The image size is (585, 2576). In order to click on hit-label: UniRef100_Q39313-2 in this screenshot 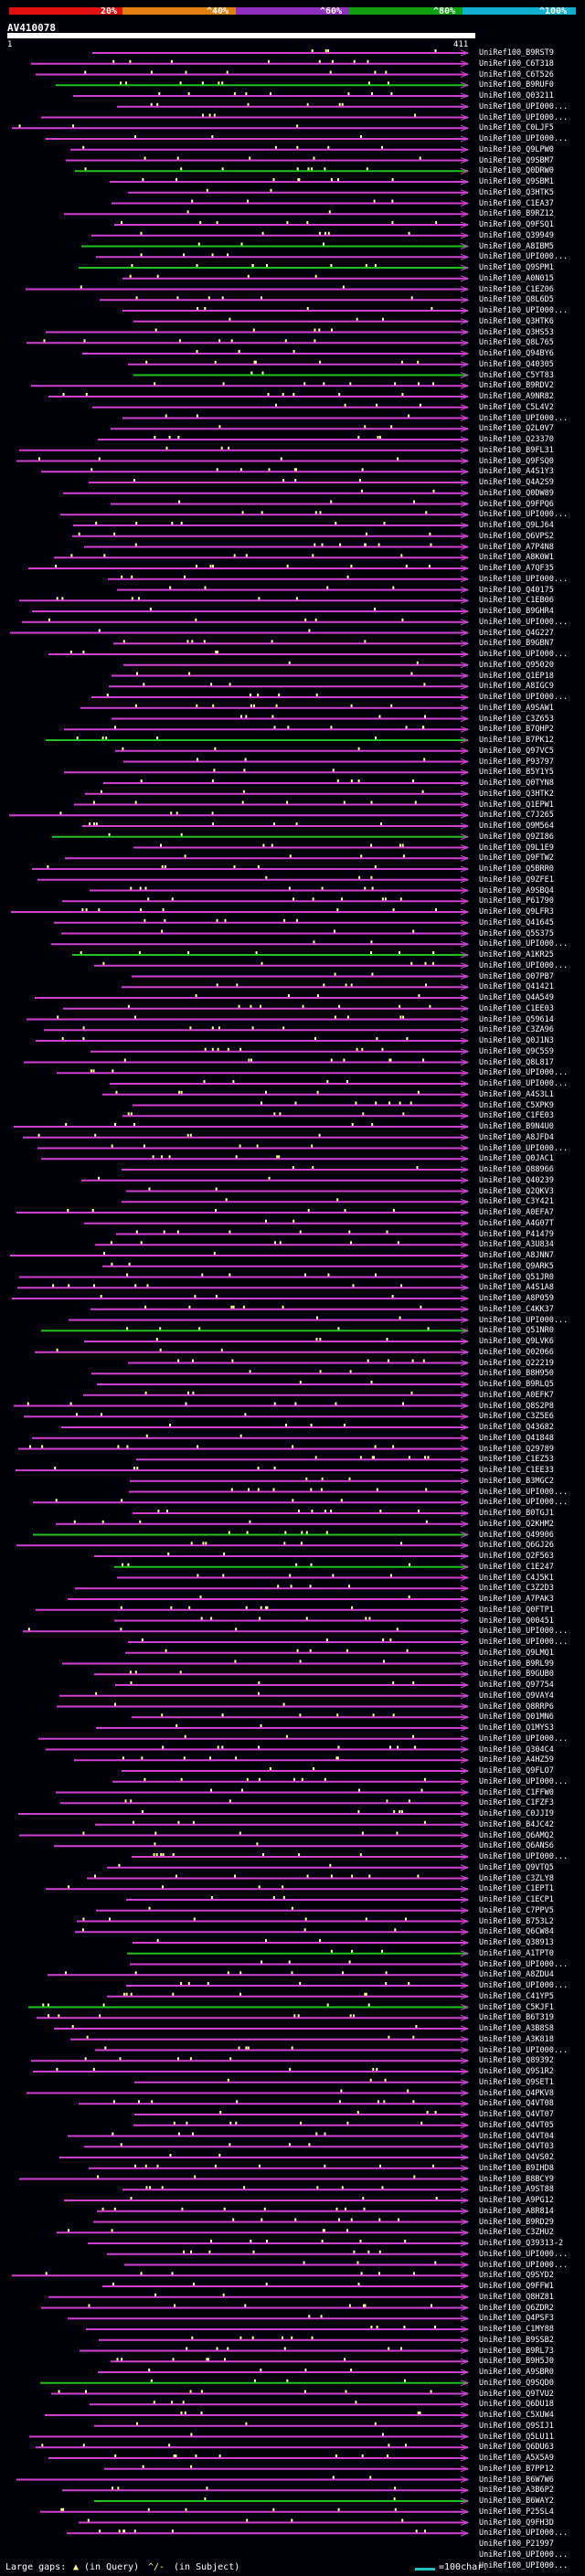, I will do `click(521, 2243)`.